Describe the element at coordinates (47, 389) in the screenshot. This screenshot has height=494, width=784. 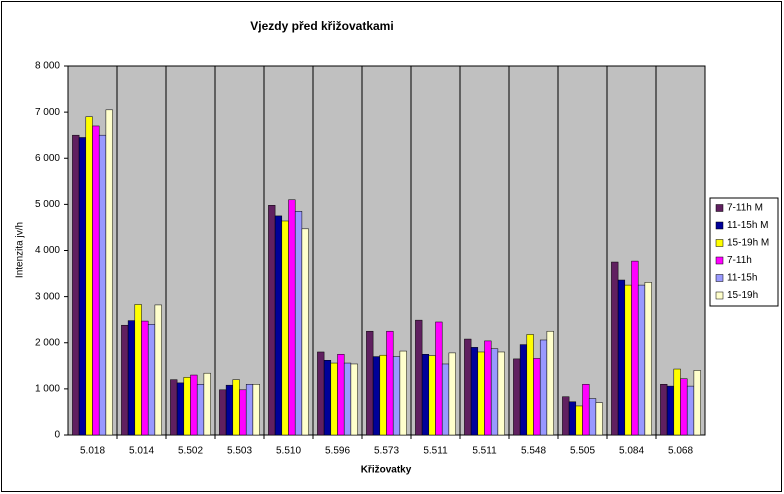
I see `y-tick-label: 1 000` at that location.